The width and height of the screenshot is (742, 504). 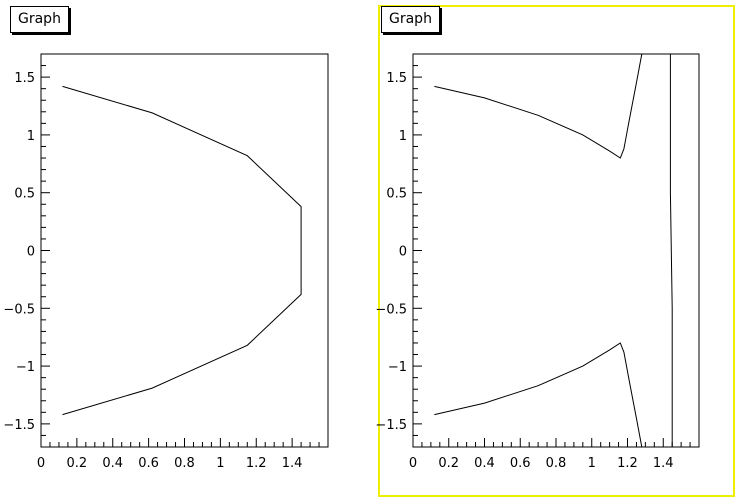 I want to click on right-pad-title: Graph, so click(x=410, y=19).